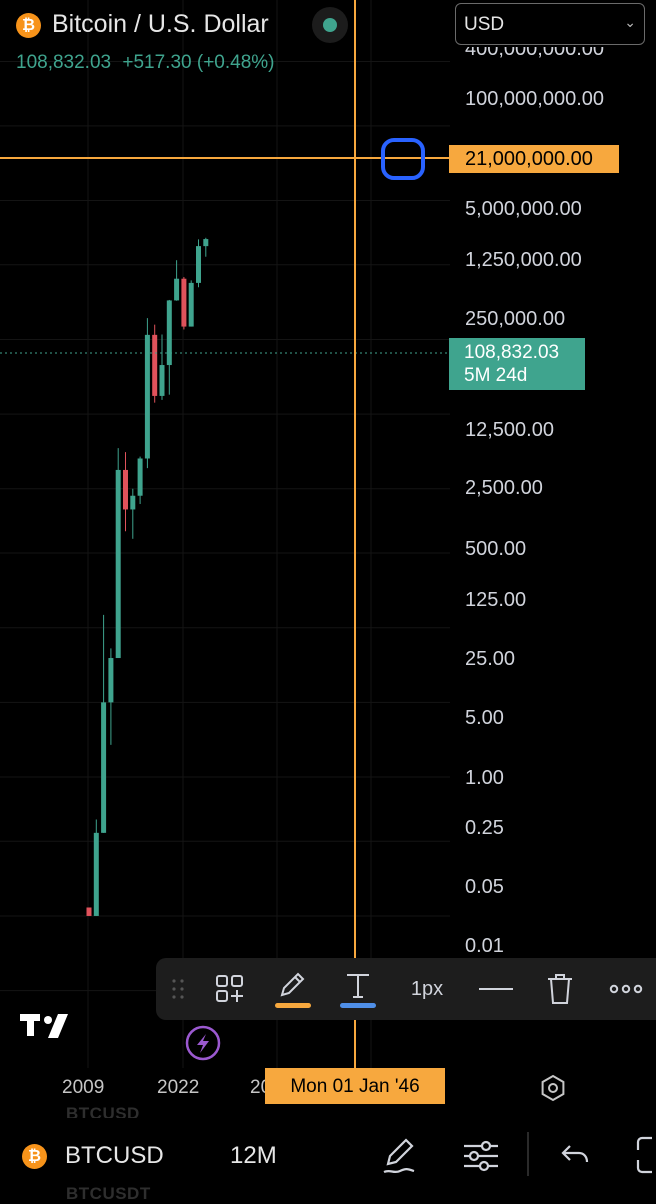  I want to click on more-options-button, so click(626, 989).